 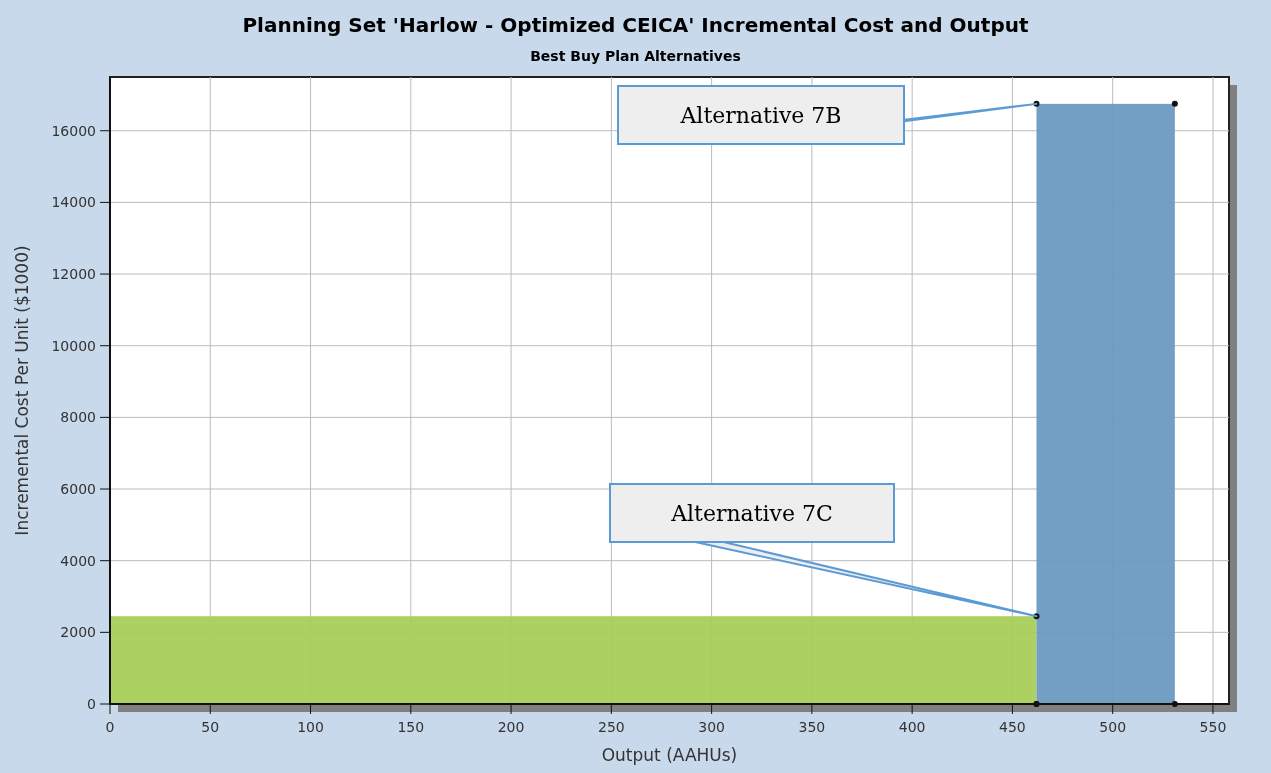 What do you see at coordinates (91, 704) in the screenshot?
I see `y-tick-label: 0` at bounding box center [91, 704].